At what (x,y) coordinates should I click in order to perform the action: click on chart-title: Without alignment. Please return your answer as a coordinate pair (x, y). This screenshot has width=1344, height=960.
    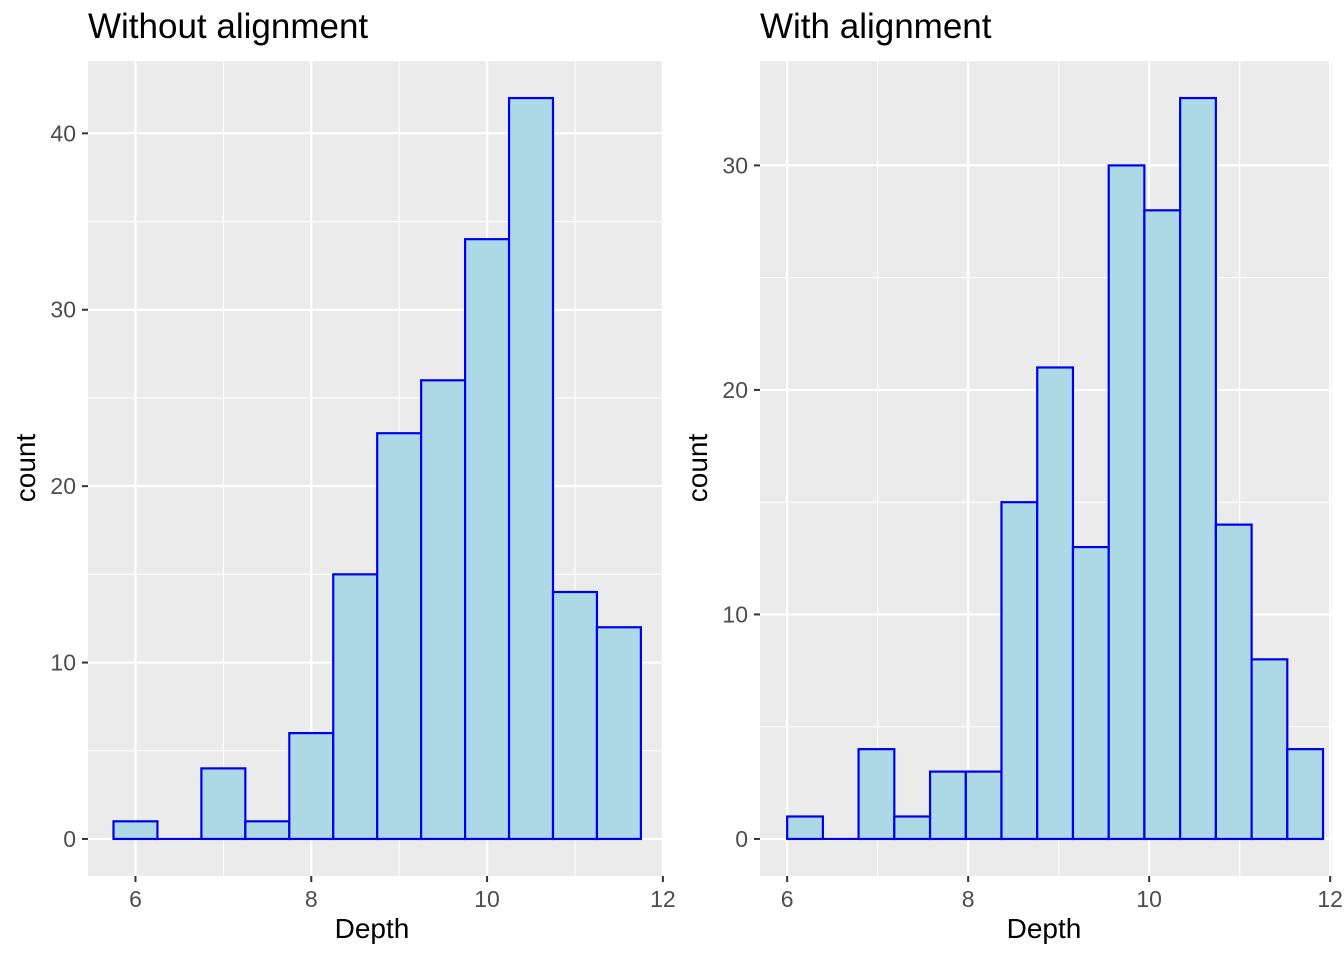
    Looking at the image, I should click on (228, 26).